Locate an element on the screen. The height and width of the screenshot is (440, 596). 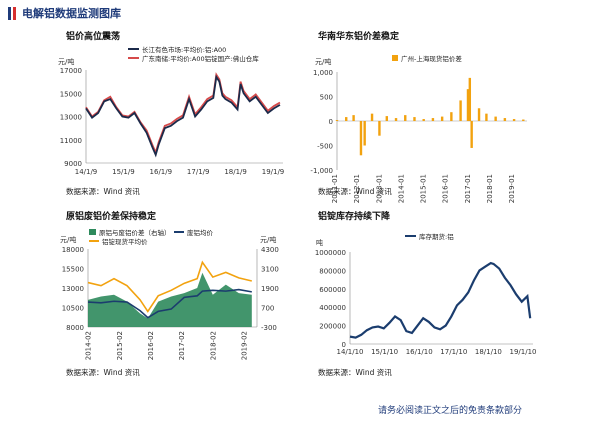
chart3-legend-label: 原铝与废铝价差（右轴） is located at coordinates (135, 232).